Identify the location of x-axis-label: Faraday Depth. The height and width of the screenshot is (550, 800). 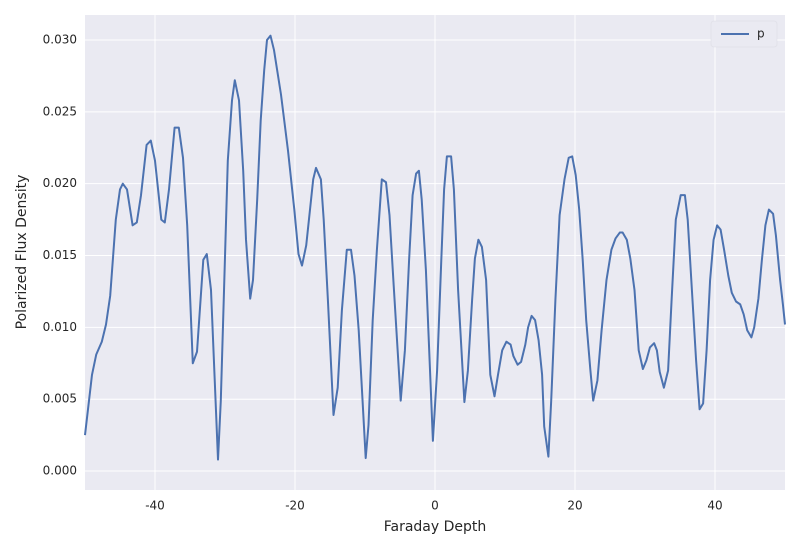
(435, 527).